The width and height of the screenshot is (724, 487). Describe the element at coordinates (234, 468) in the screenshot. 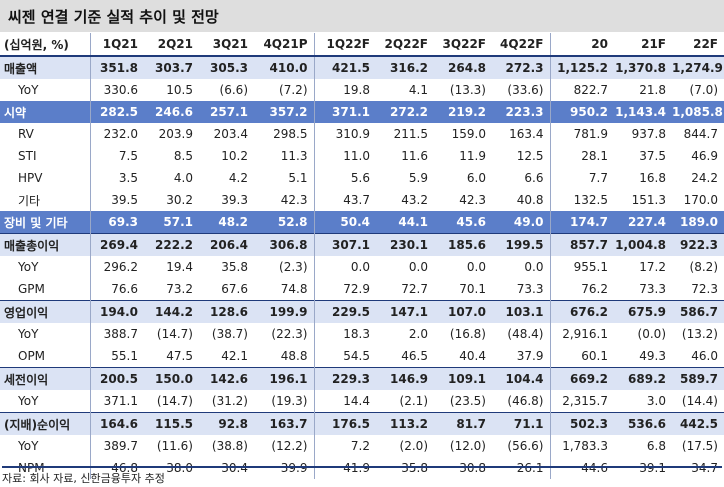

I see `cell-value: 30.4` at that location.